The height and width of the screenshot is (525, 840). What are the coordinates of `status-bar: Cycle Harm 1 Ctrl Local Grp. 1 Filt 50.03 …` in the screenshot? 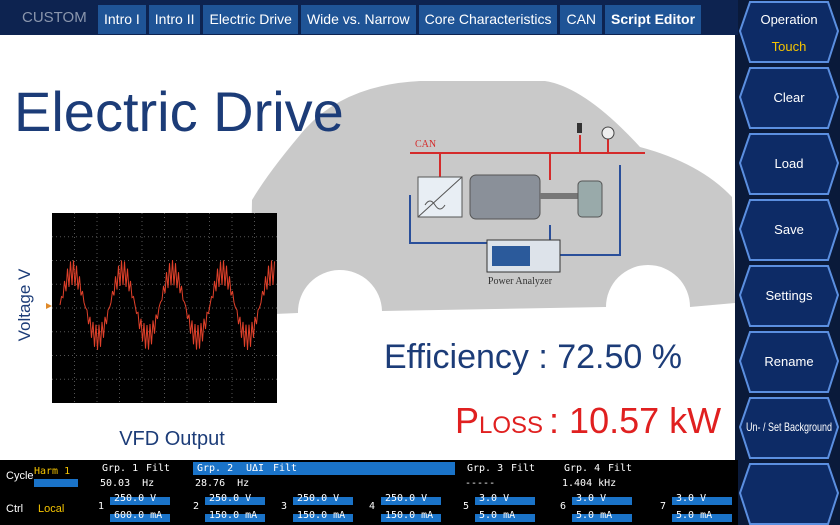 It's located at (369, 492).